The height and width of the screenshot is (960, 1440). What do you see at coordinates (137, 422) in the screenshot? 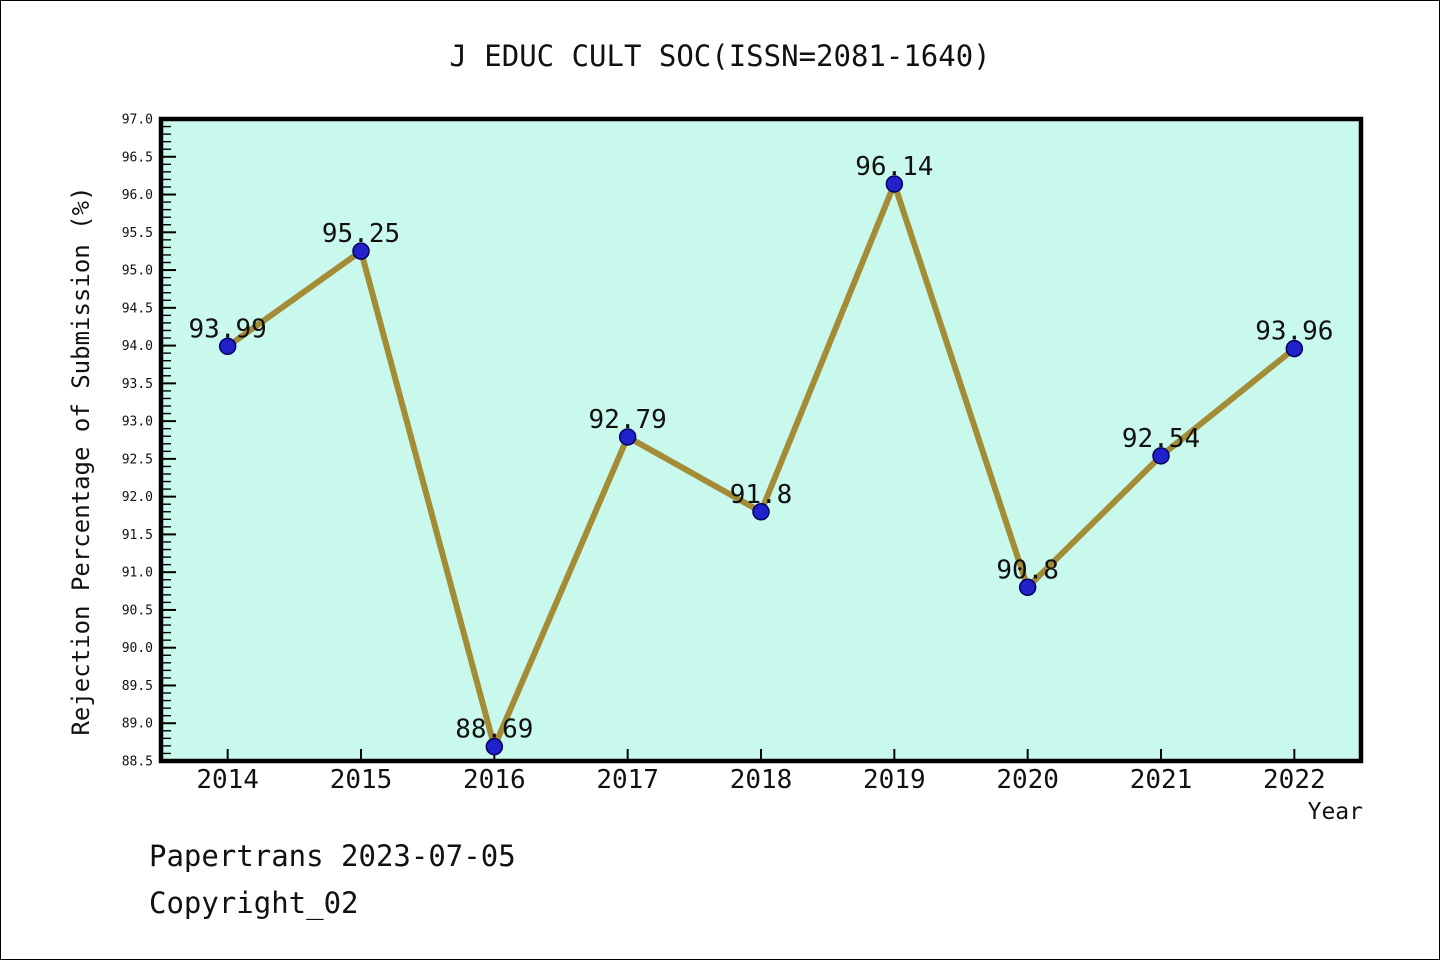
I see `y-tick-label: 93.0` at bounding box center [137, 422].